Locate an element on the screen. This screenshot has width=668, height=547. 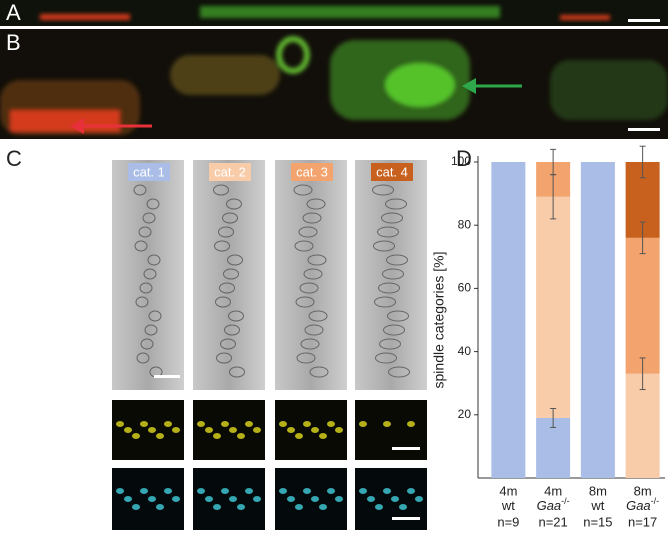
panel-label: A is located at coordinates (13, 12).